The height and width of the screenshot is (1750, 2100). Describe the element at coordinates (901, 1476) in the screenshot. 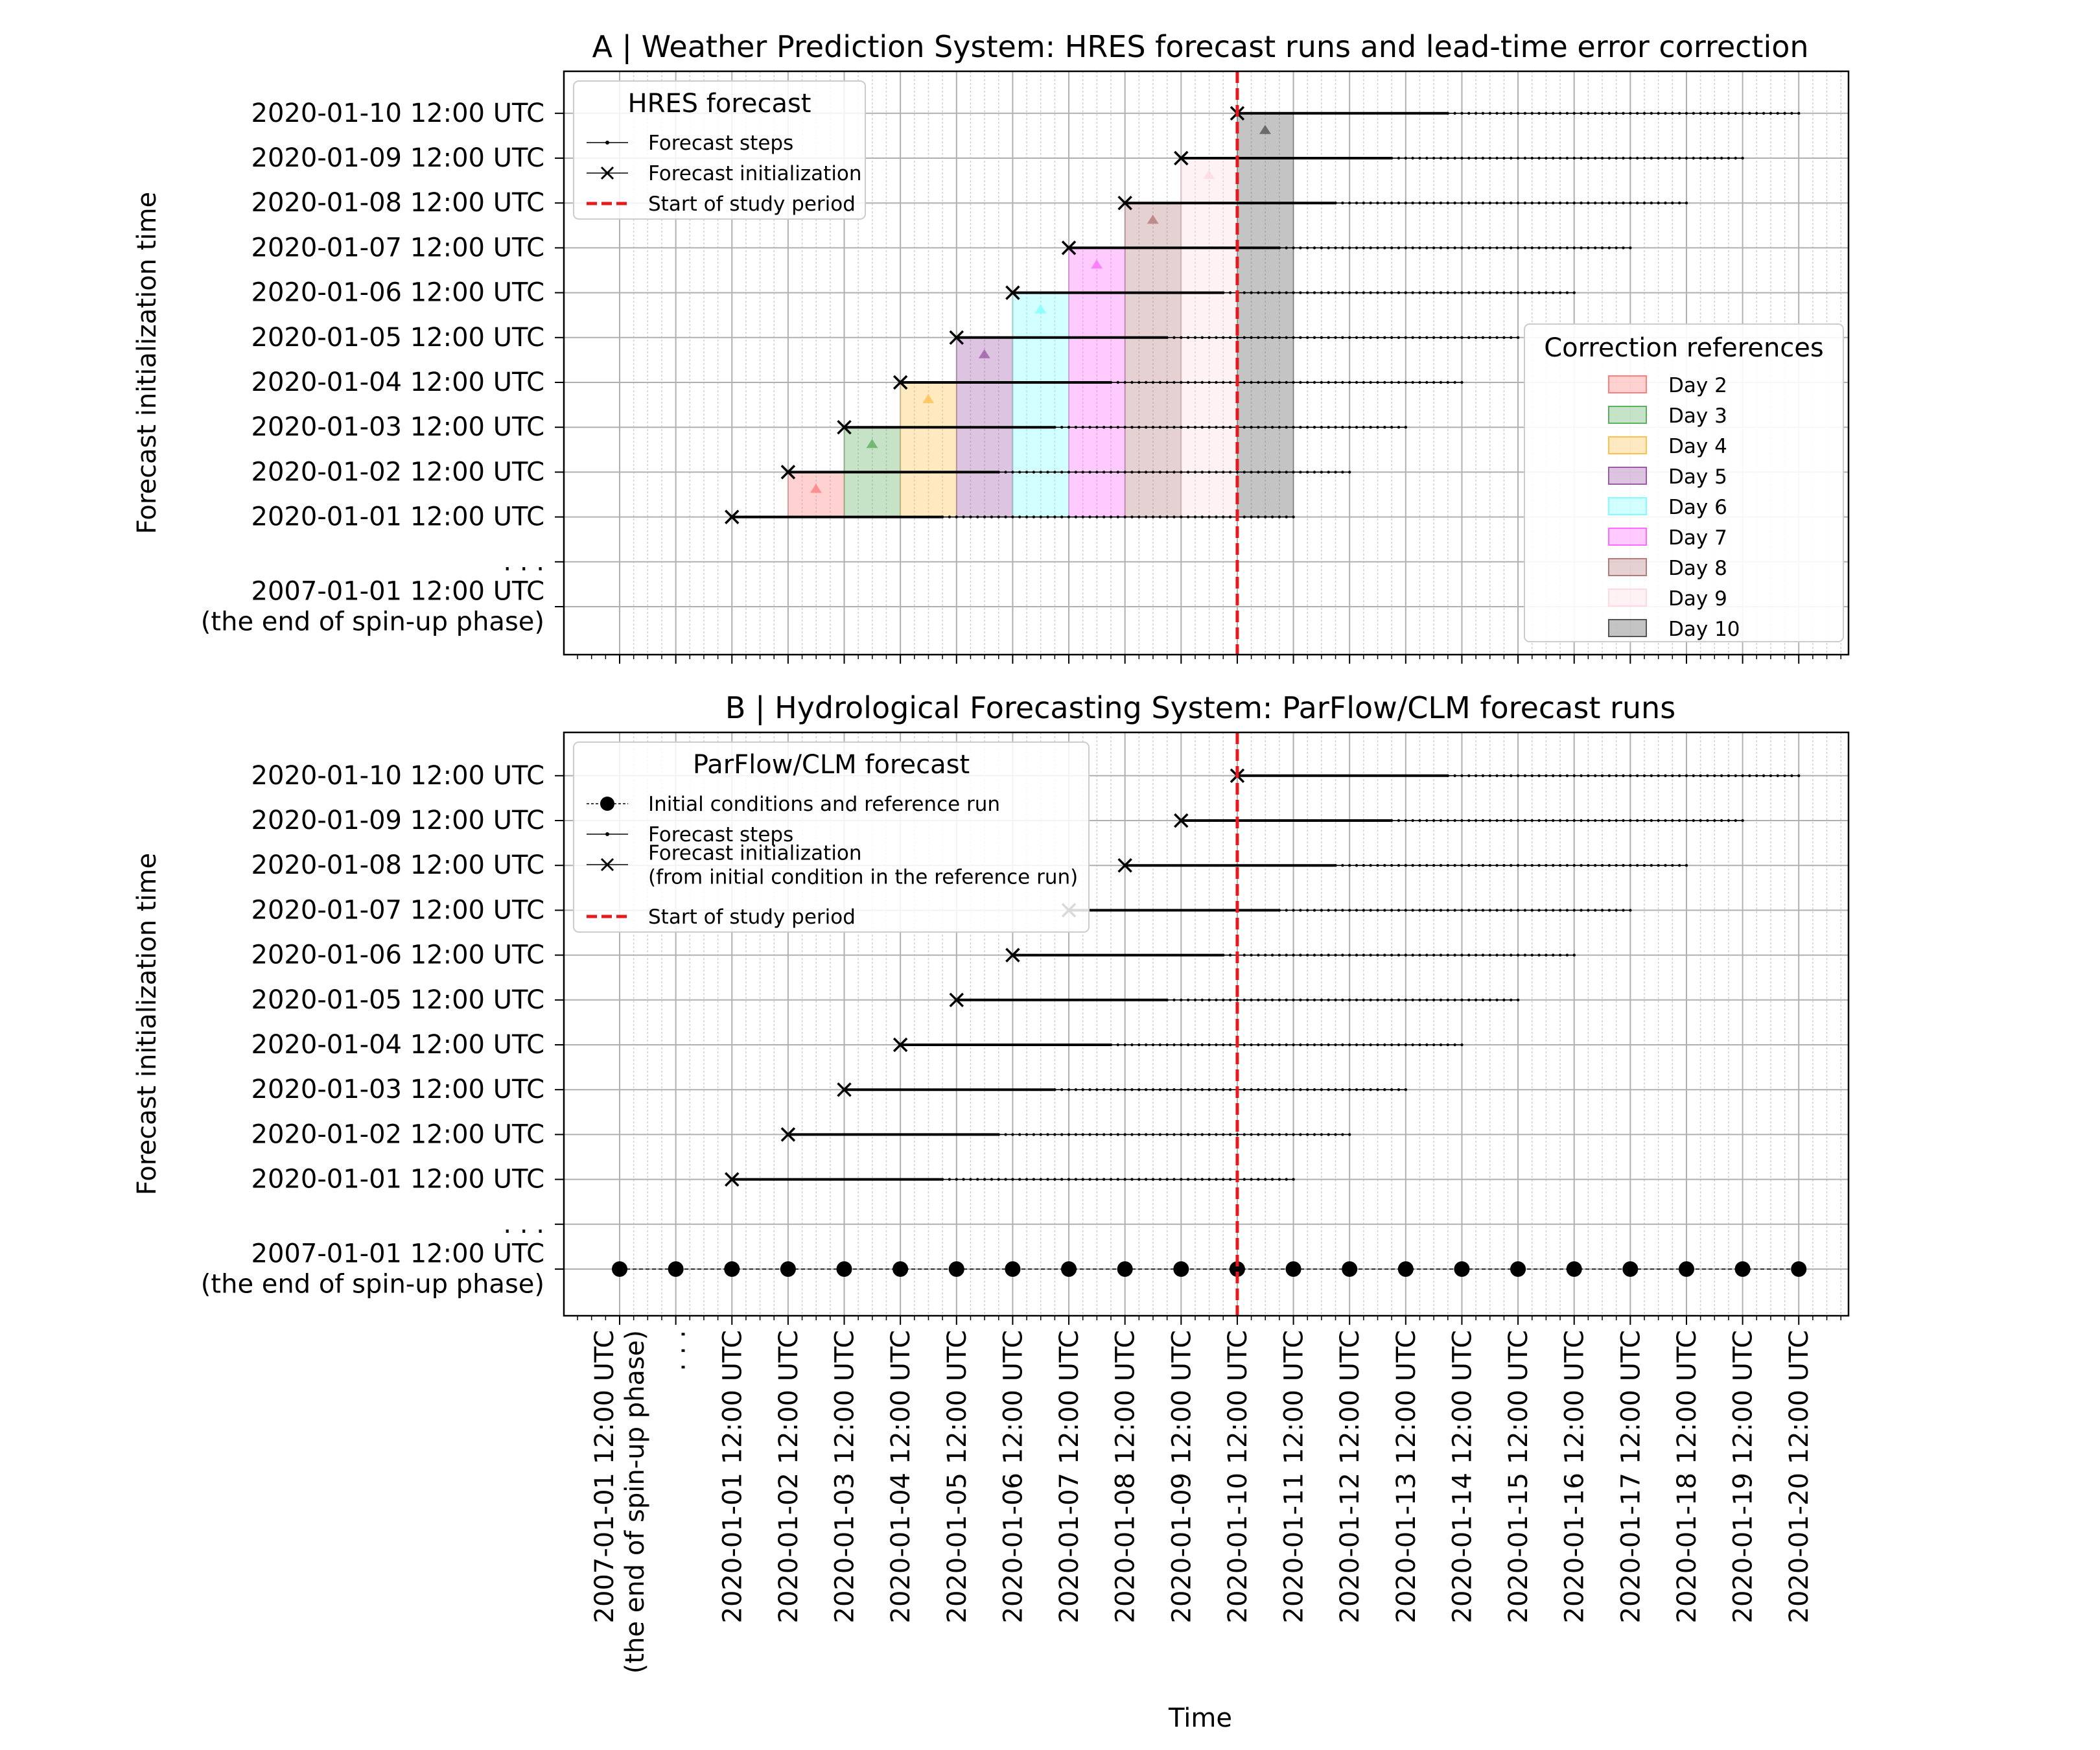

I see `x-tick-label: 2020-01-04 12:00 UTC` at that location.